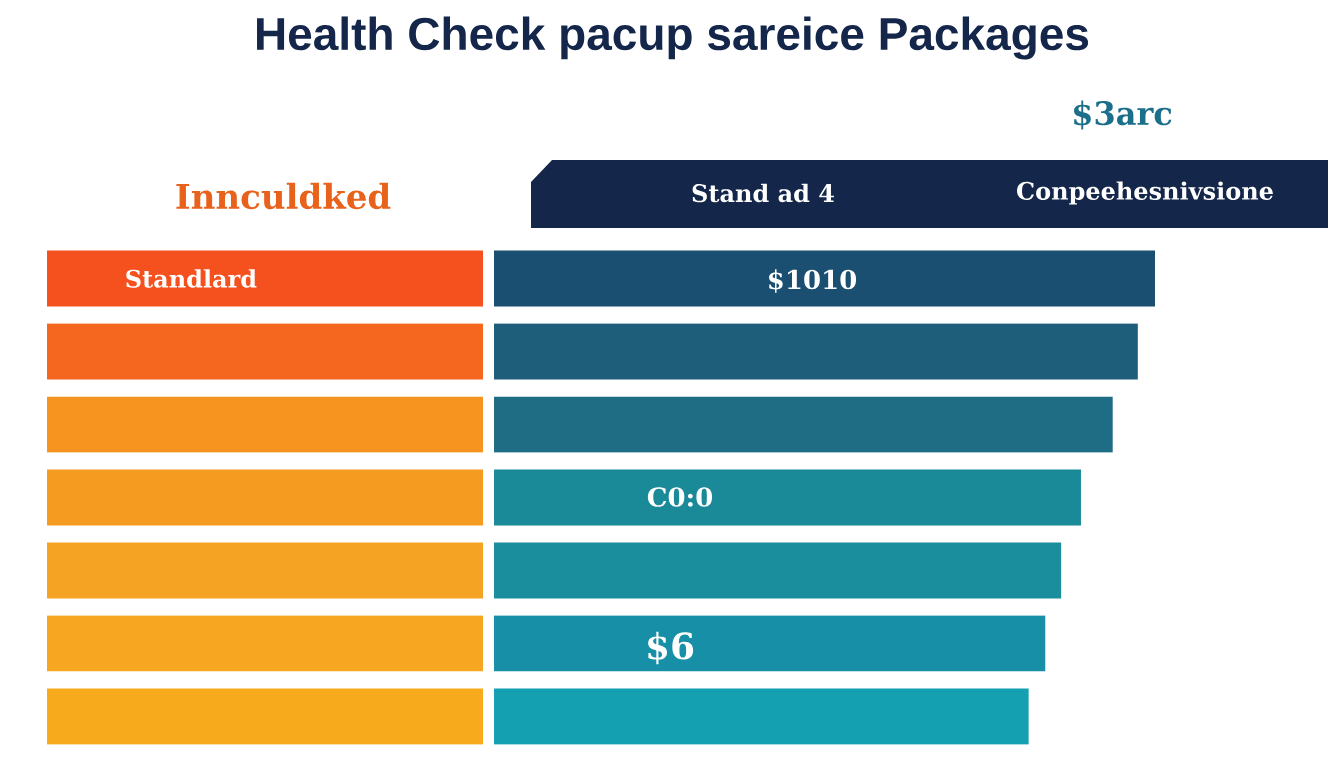  I want to click on annotation: $1010, so click(813, 281).